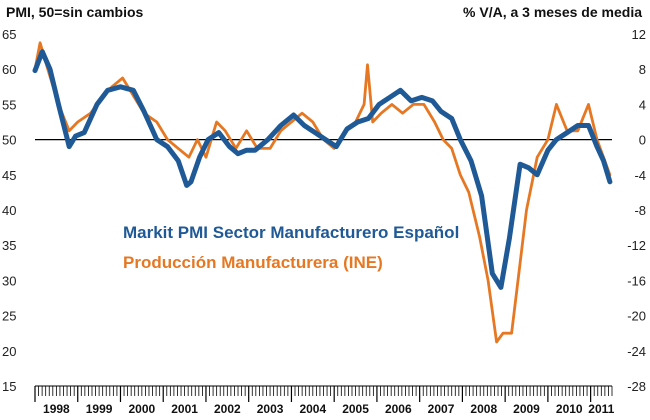  What do you see at coordinates (56, 409) in the screenshot?
I see `x-tick-label: 1998` at bounding box center [56, 409].